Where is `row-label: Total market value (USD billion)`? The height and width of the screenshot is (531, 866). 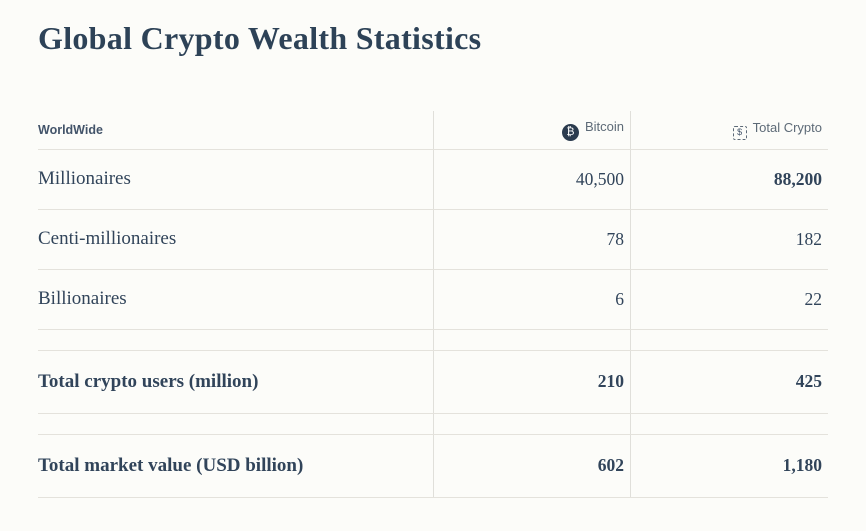 row-label: Total market value (USD billion) is located at coordinates (235, 466).